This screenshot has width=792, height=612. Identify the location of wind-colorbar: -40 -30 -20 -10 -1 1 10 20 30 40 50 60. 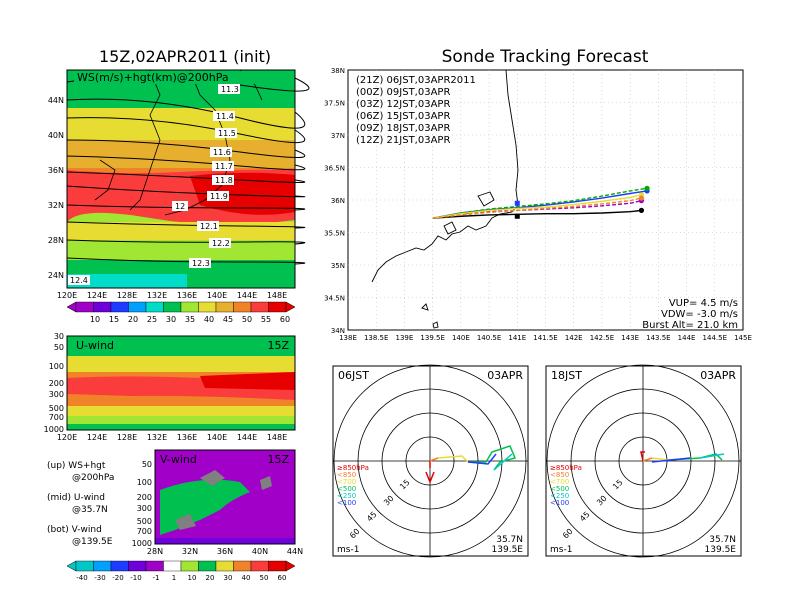
(181, 571).